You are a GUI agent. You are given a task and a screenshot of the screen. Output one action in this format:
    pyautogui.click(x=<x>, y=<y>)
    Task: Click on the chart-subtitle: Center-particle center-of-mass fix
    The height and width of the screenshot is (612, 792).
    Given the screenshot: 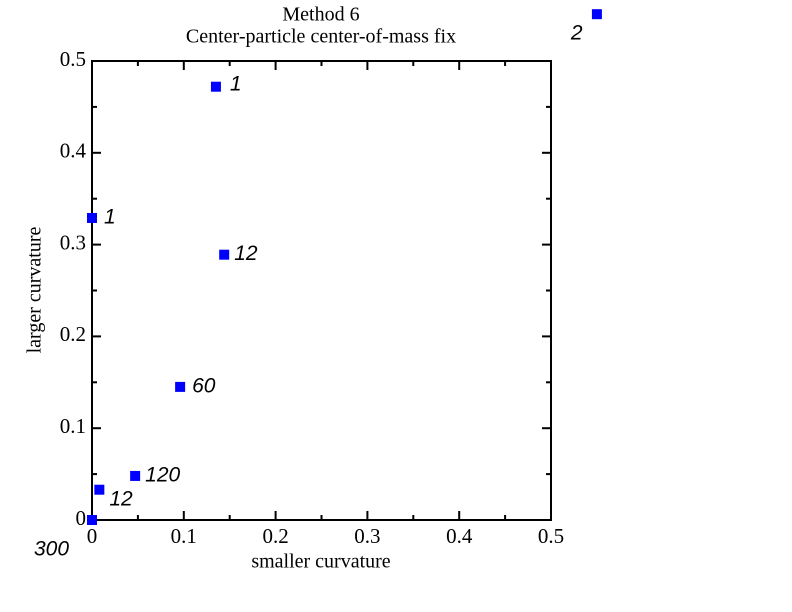 What is the action you would take?
    pyautogui.click(x=321, y=37)
    